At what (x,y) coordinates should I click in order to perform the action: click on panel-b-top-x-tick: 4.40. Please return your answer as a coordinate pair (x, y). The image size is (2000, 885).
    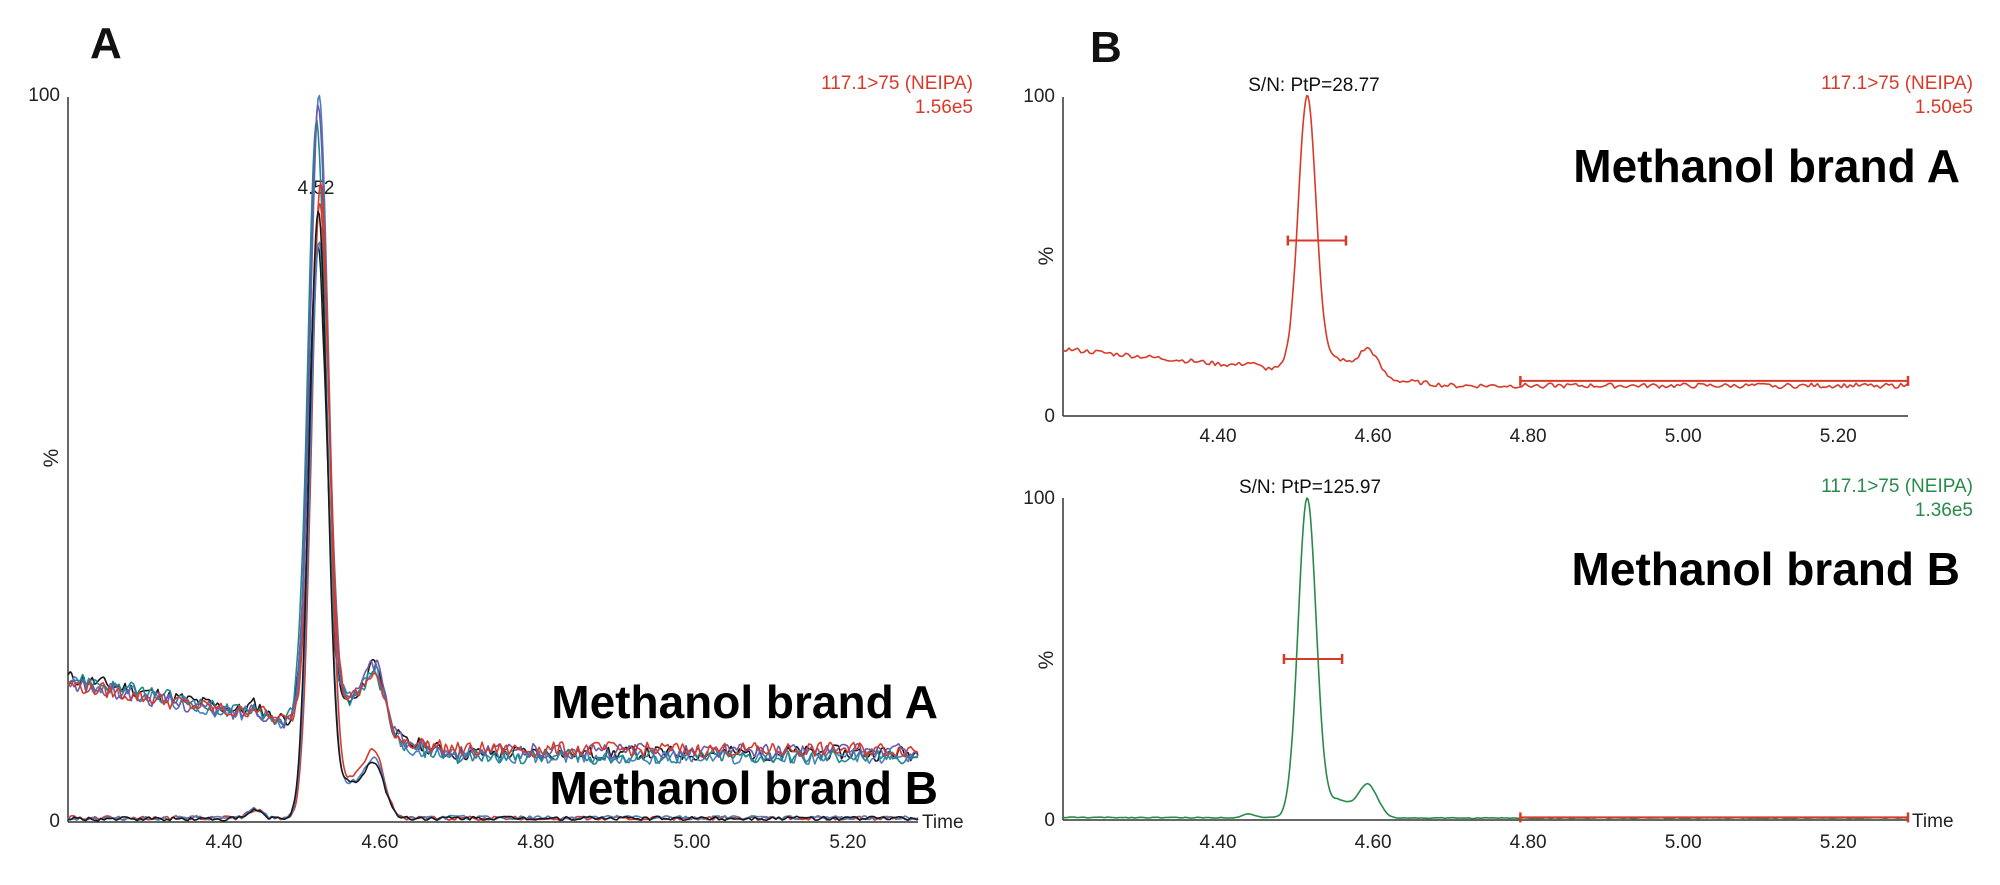
    Looking at the image, I should click on (1218, 436).